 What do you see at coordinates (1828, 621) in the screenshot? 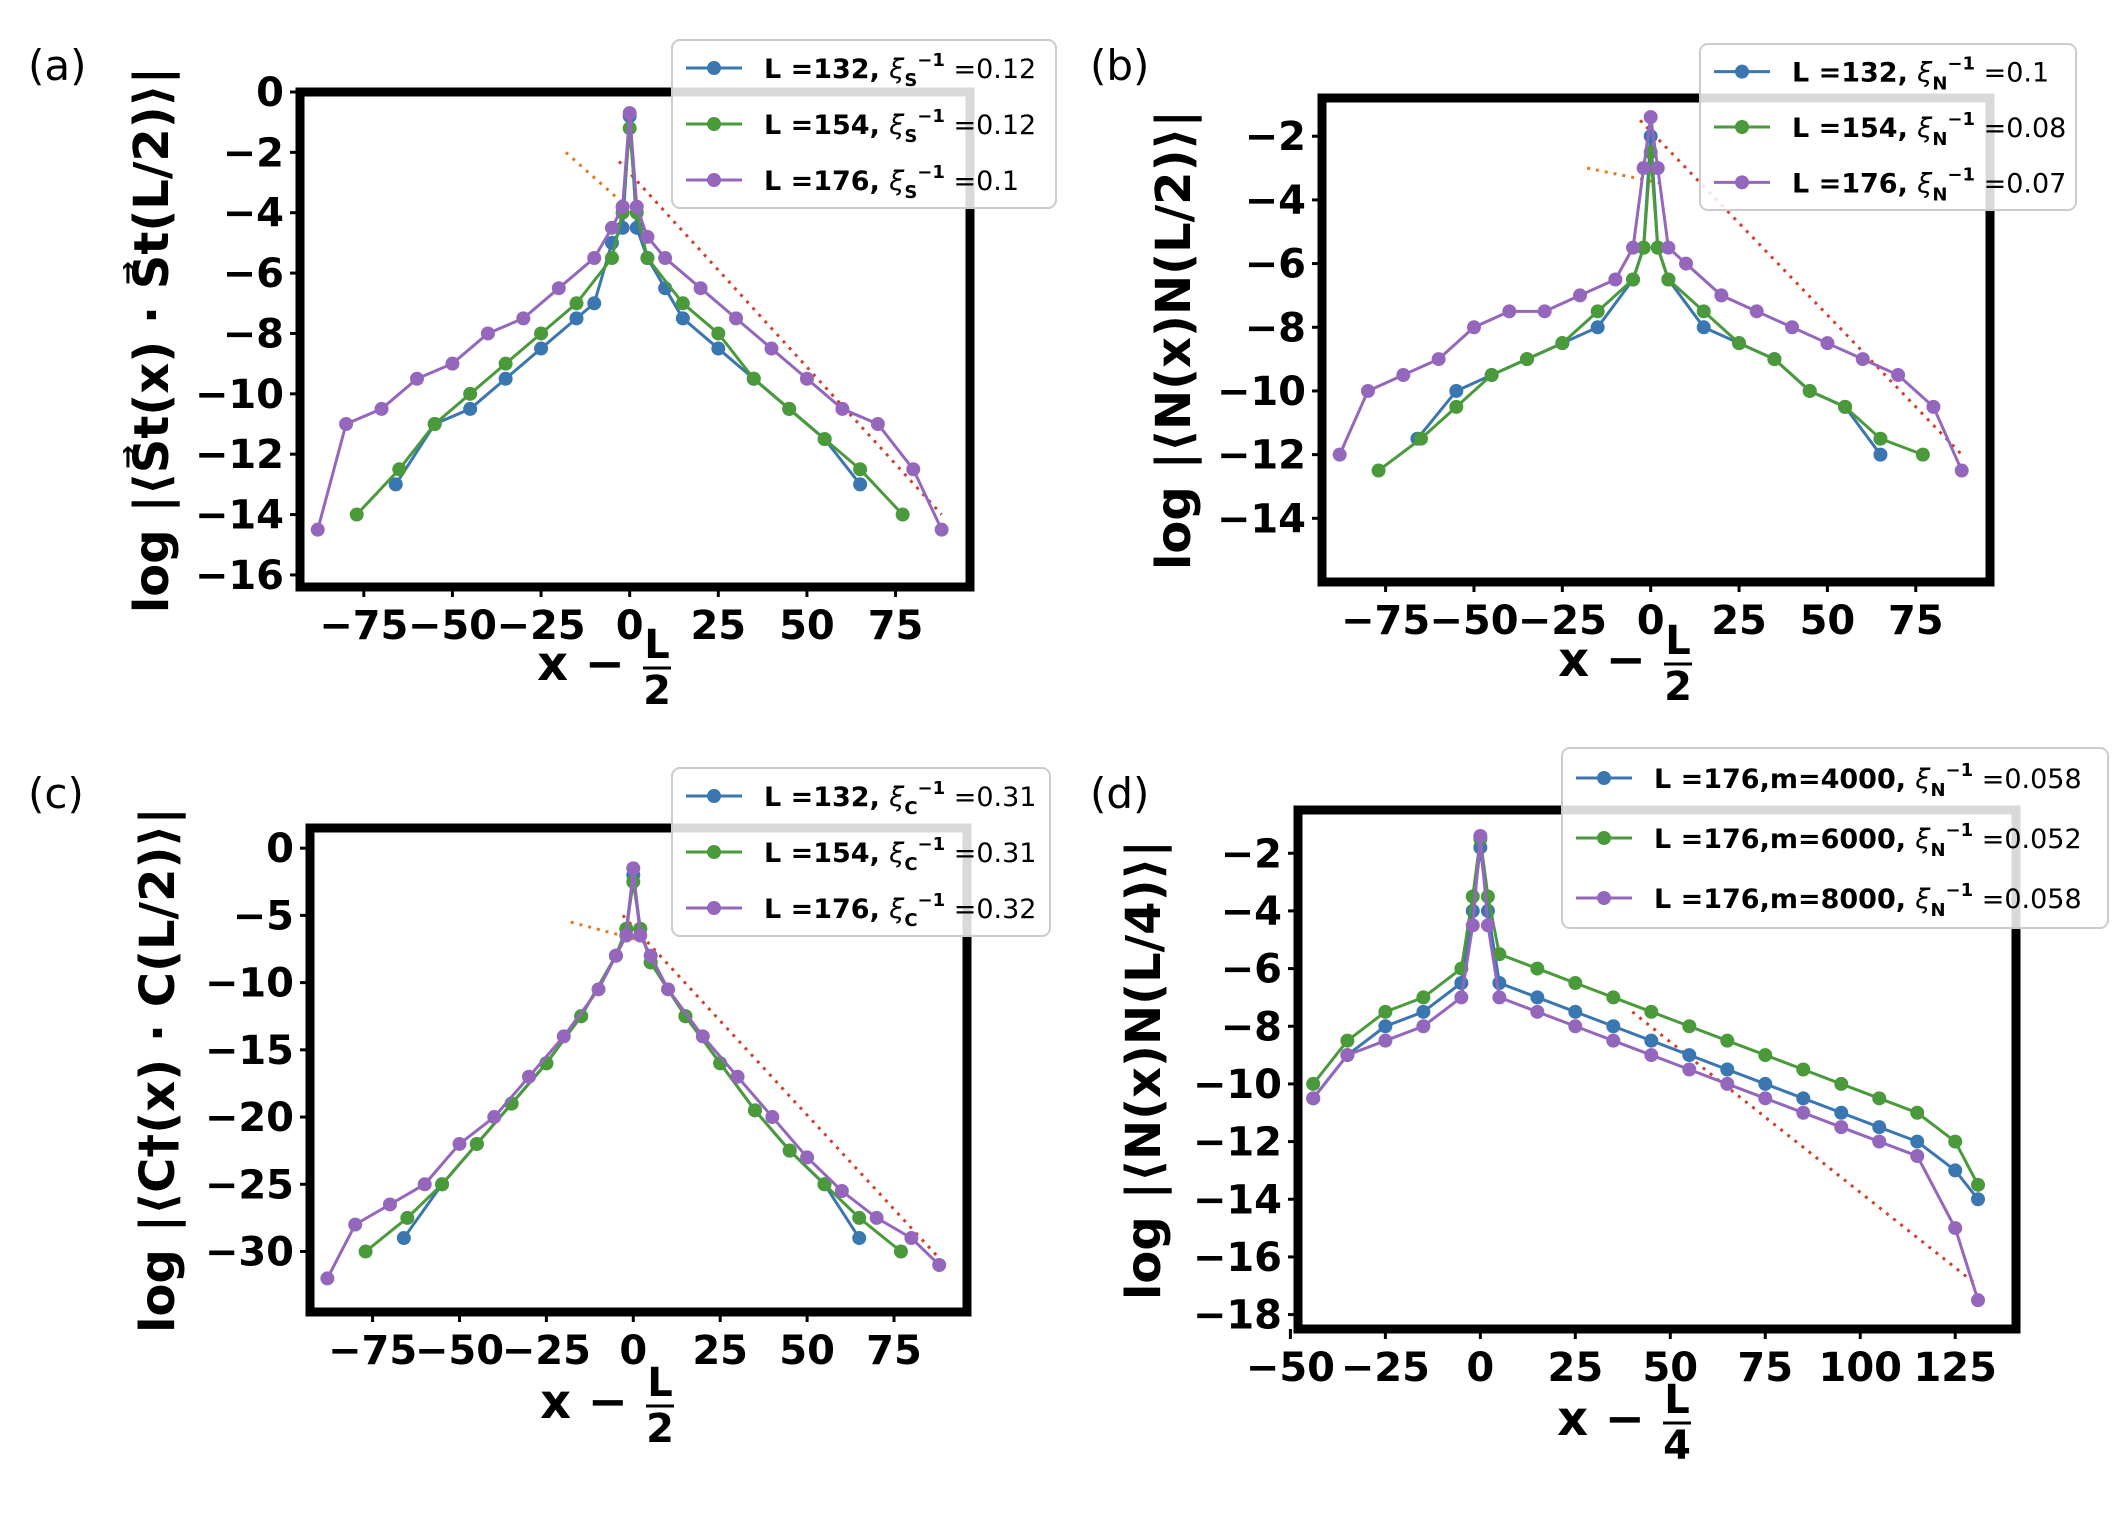
I see `x-tick-label: 50` at bounding box center [1828, 621].